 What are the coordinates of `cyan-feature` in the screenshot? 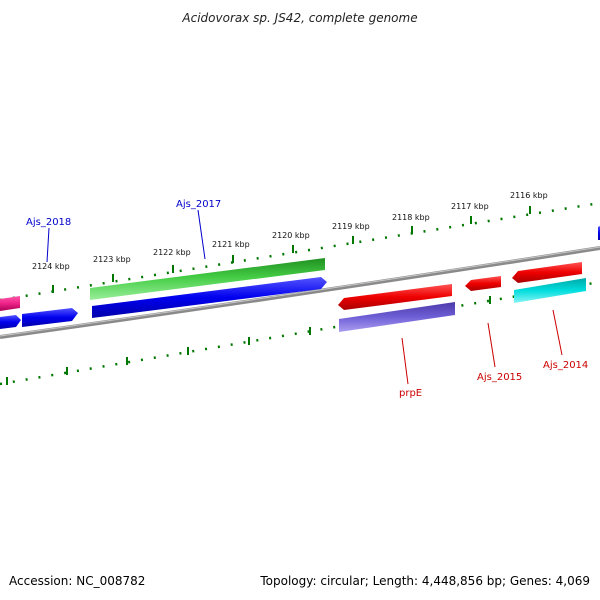 It's located at (550, 290).